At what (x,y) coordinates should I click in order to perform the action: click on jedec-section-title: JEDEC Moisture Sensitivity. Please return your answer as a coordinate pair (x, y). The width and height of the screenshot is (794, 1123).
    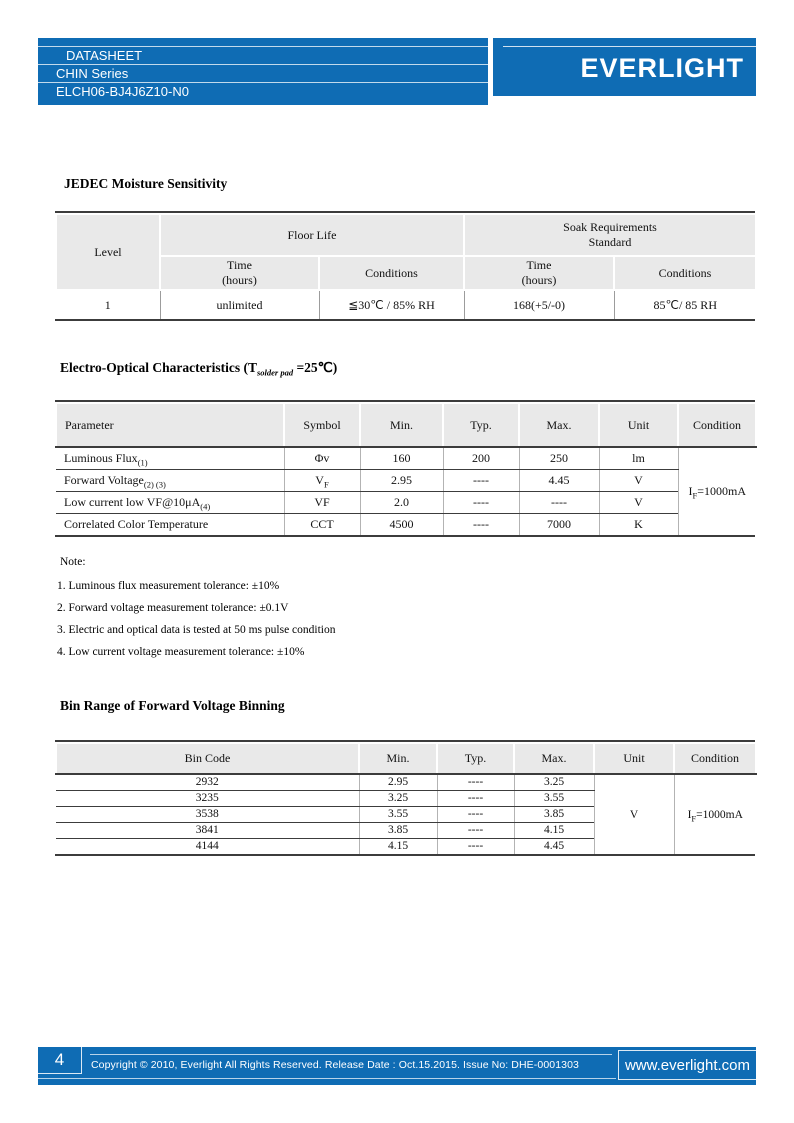
    Looking at the image, I should click on (146, 183).